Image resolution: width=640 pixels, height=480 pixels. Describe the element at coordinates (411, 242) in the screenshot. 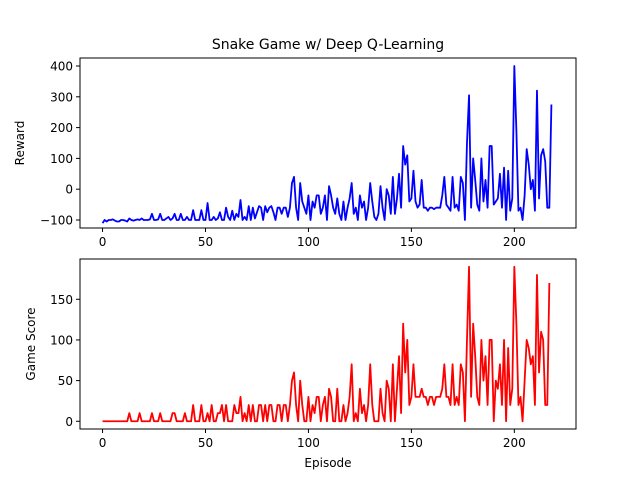

I see `reward-x-tick-label: 150` at that location.